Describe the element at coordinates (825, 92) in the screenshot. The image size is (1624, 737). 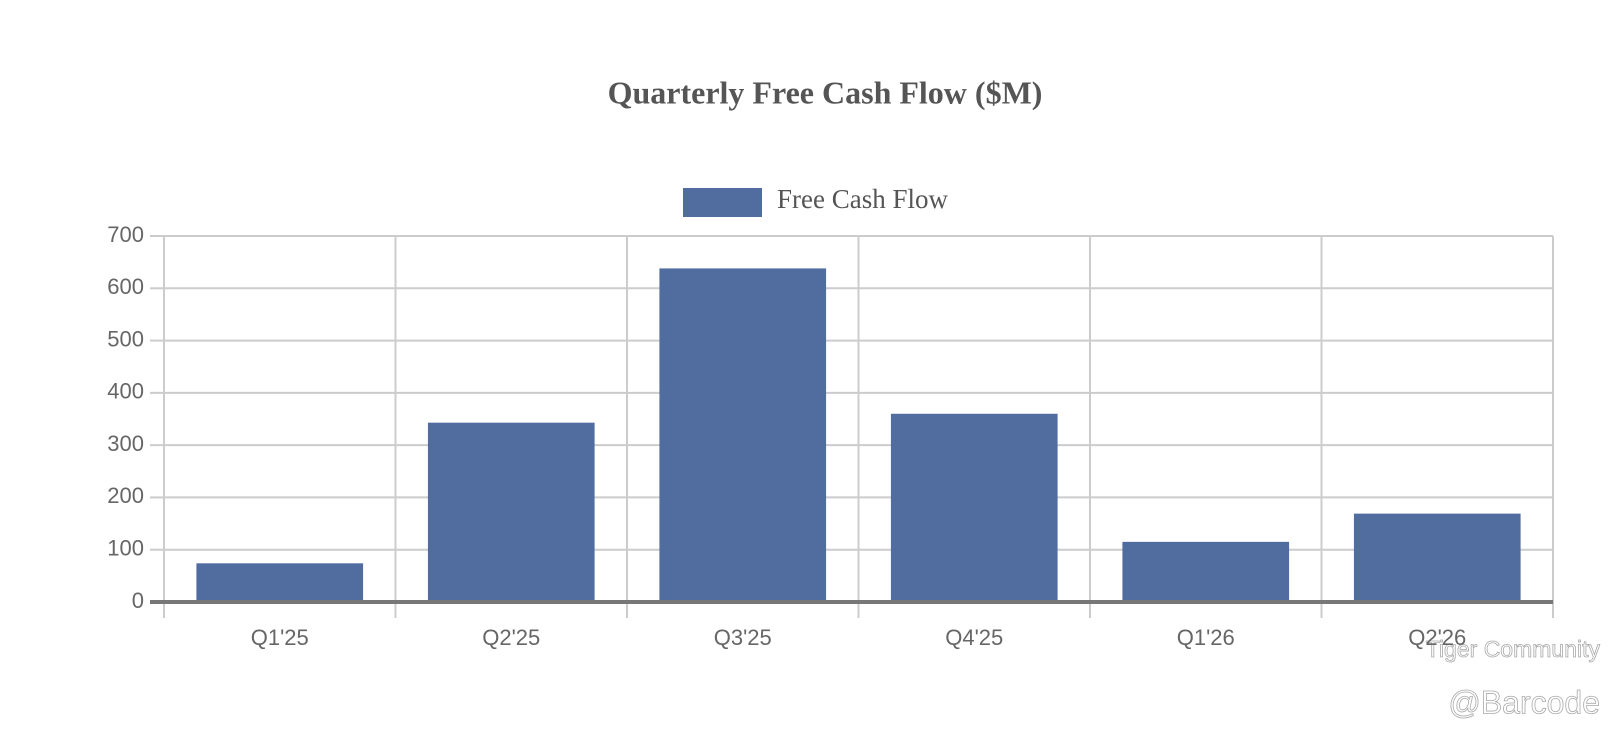
I see `chart-title: Quarterly Free Cash Flow ($M)` at that location.